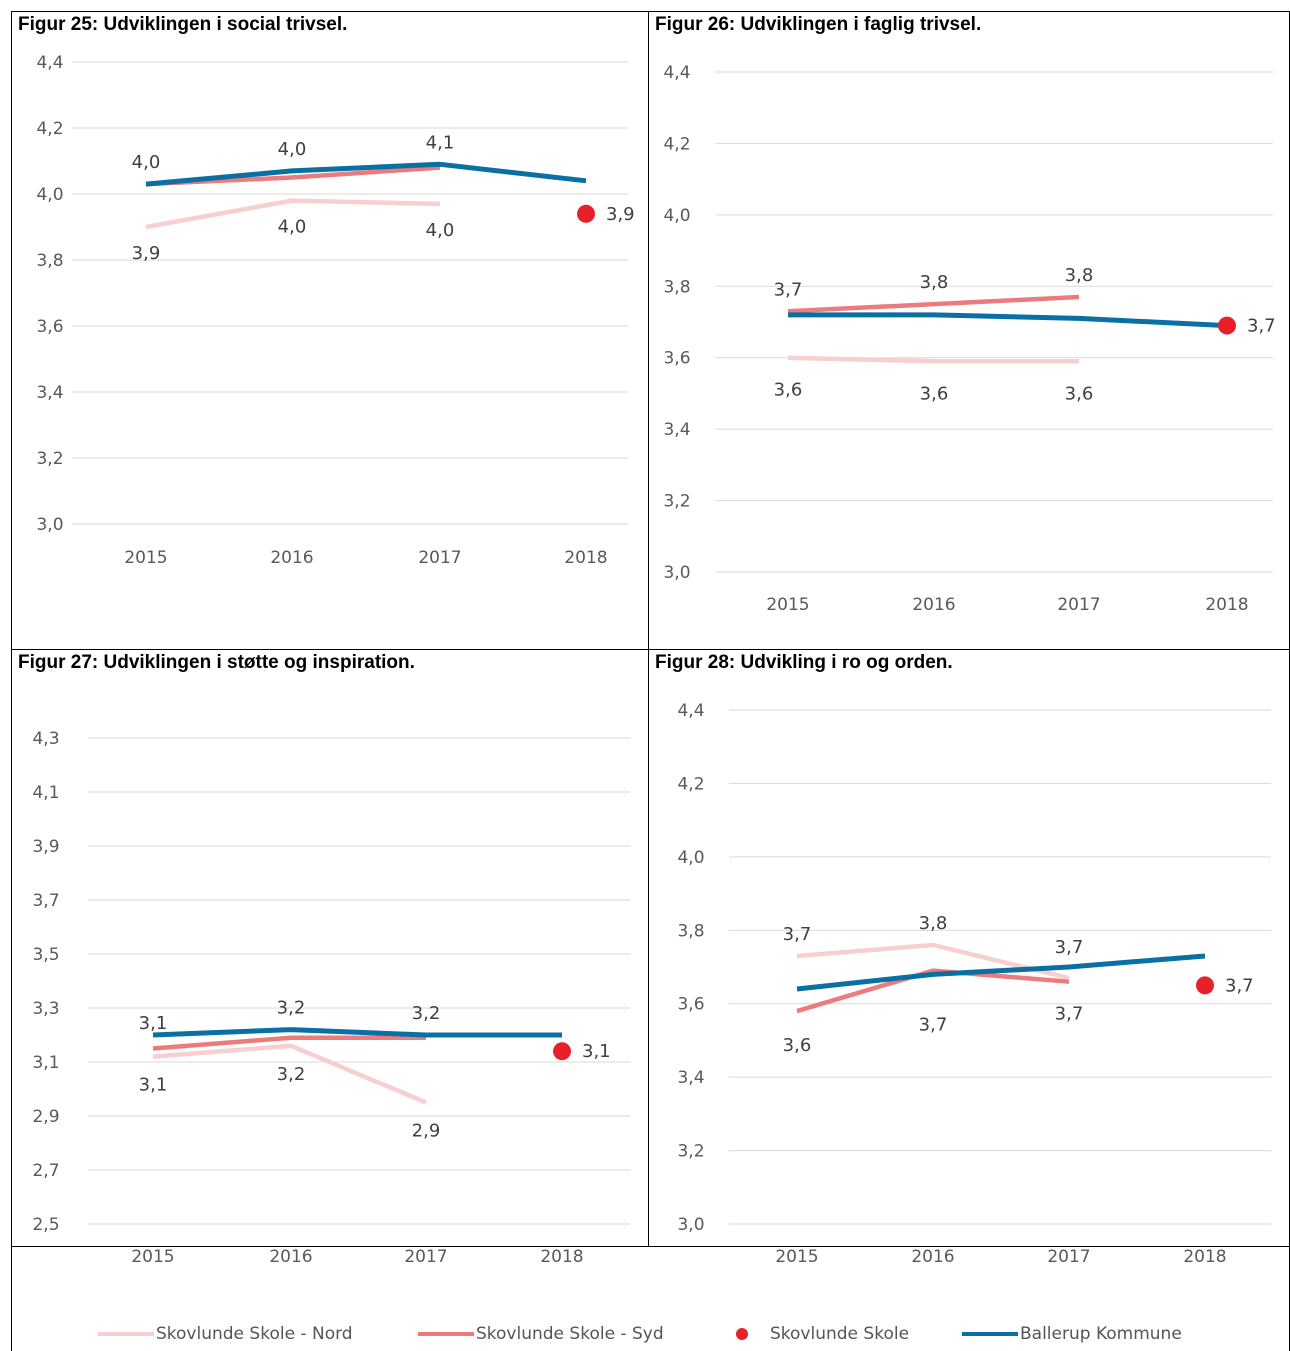  Describe the element at coordinates (840, 1334) in the screenshot. I see `legend-label: Skovlunde Skole` at that location.